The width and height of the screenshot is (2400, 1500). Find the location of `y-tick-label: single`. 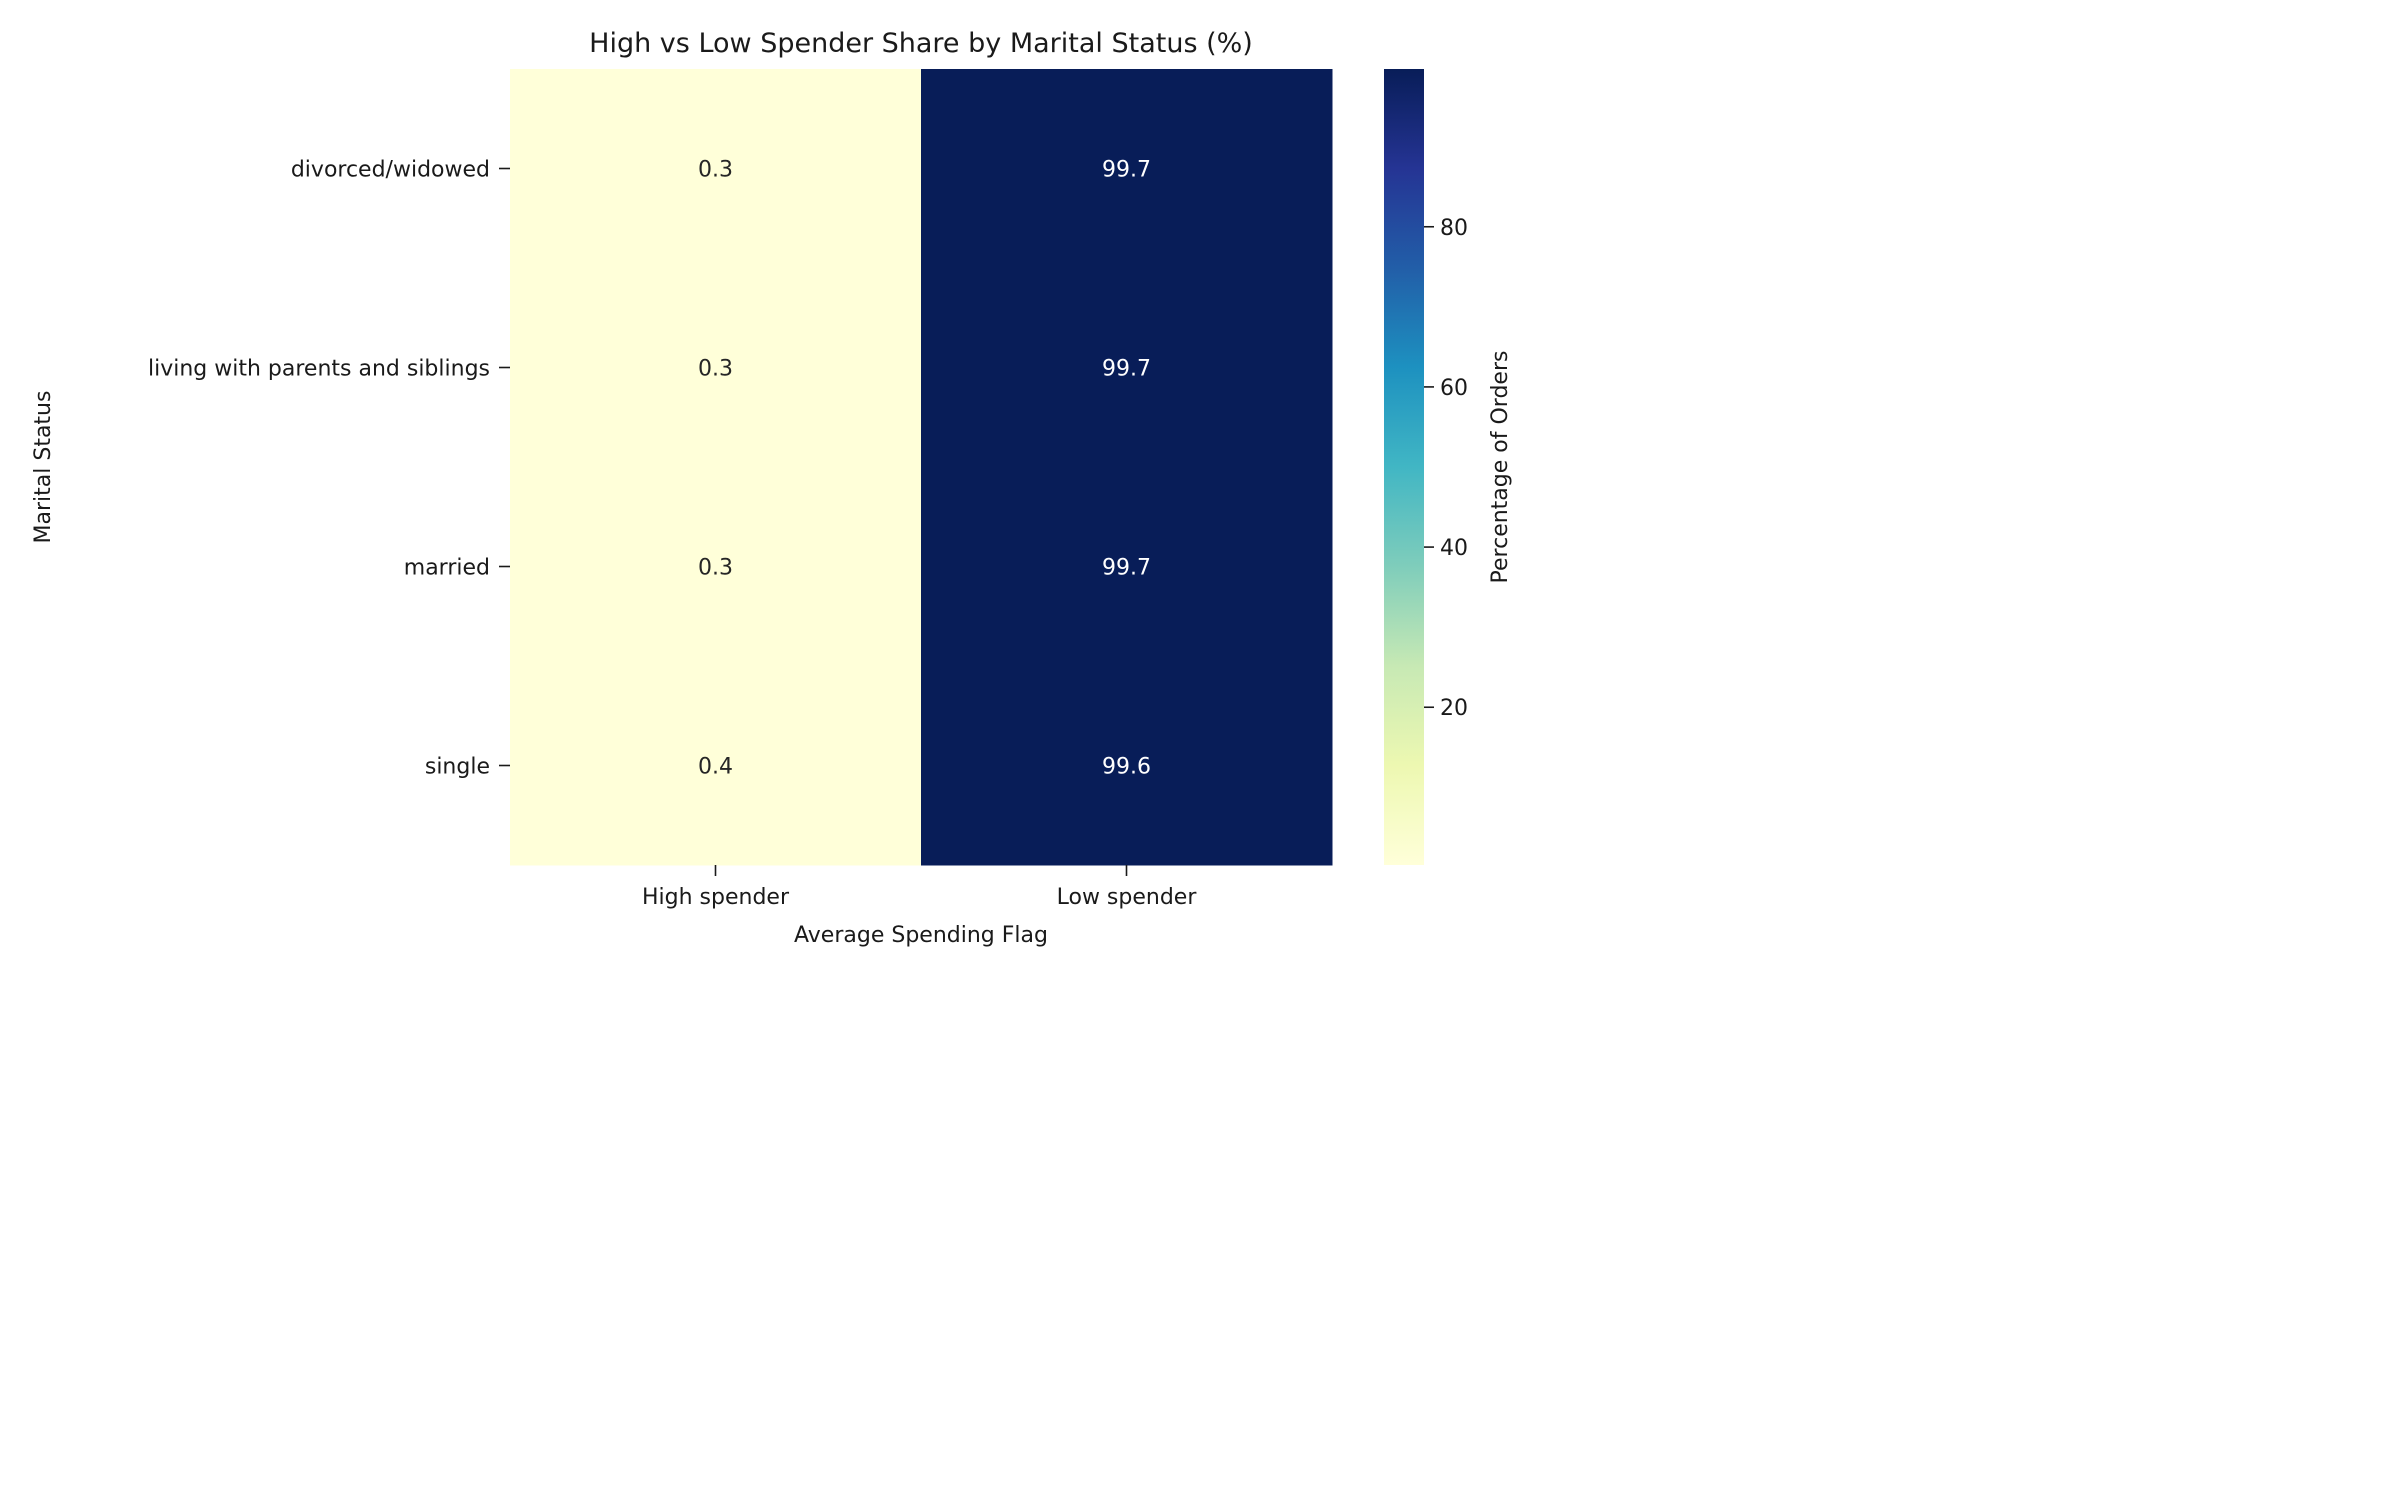

y-tick-label: single is located at coordinates (457, 767).